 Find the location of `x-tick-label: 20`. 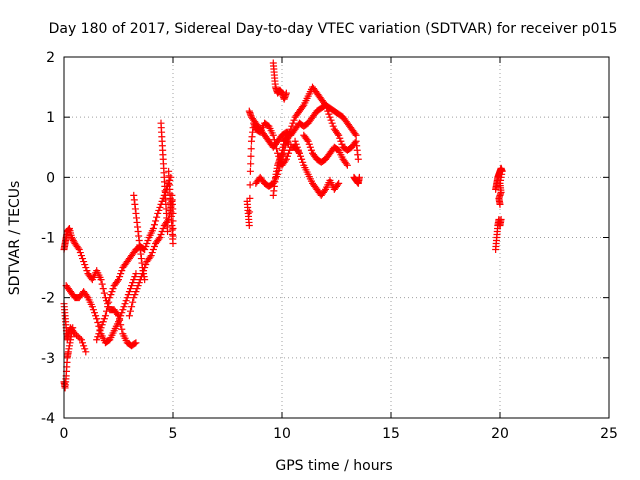

x-tick-label: 20 is located at coordinates (500, 434).